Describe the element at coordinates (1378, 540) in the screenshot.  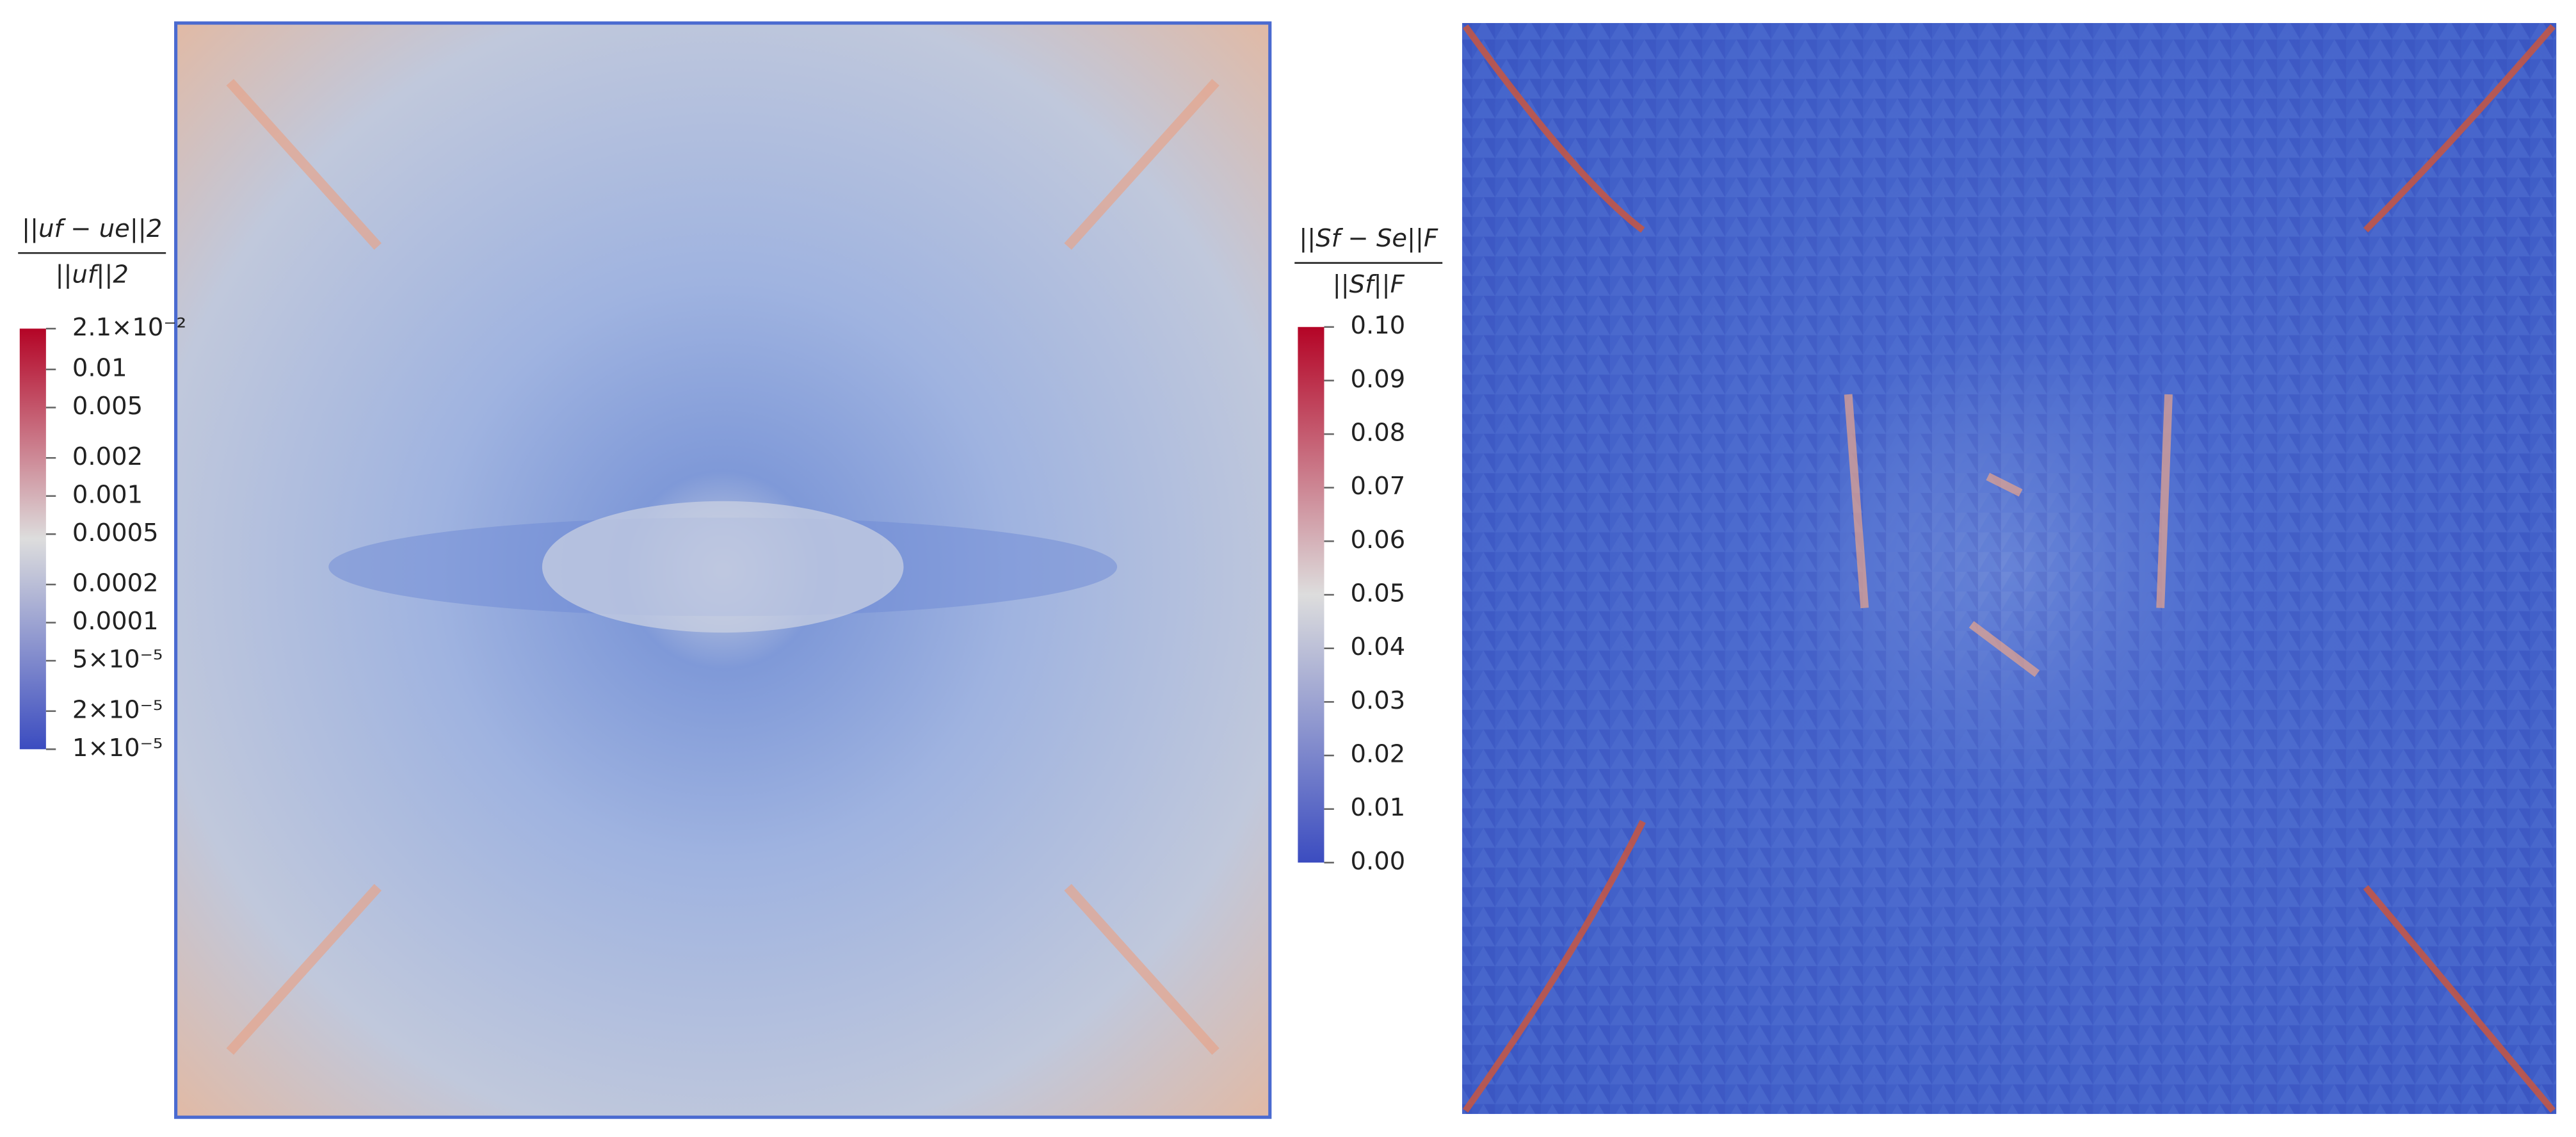
I see `colorbar-tick-label: 0.06` at that location.